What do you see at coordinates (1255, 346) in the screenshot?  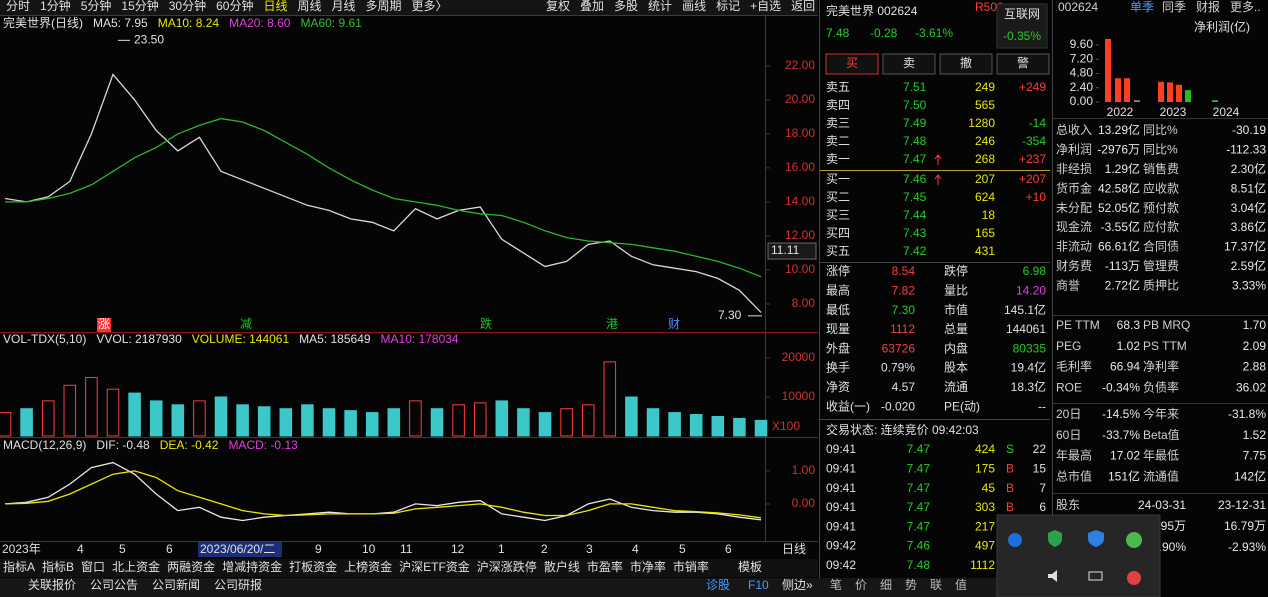 I see `fund-value: 2.09` at bounding box center [1255, 346].